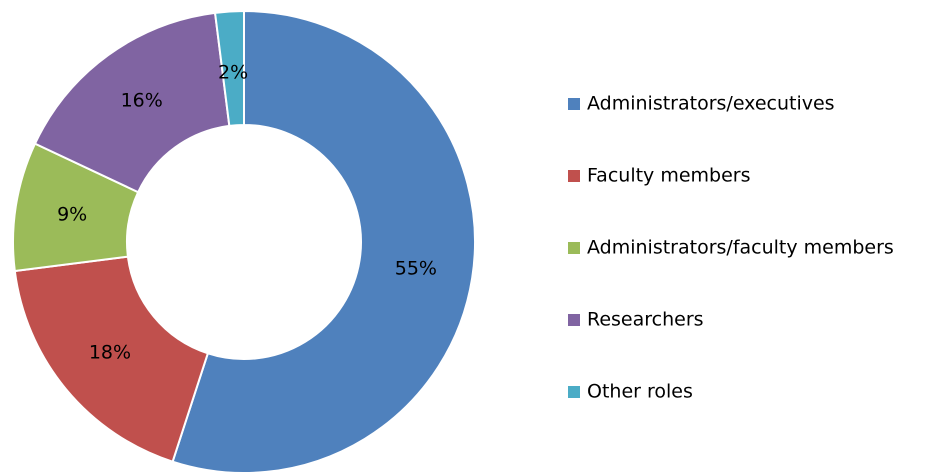 The height and width of the screenshot is (476, 943). What do you see at coordinates (669, 176) in the screenshot?
I see `legend-label: Faculty members` at bounding box center [669, 176].